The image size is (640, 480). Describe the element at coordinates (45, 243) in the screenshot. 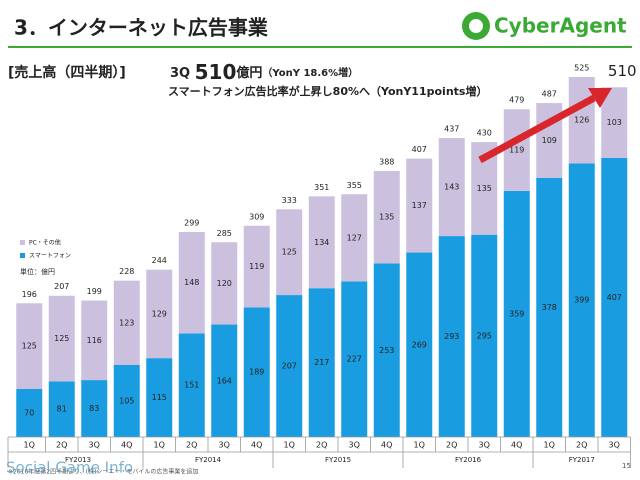

I see `legend-label: PC・その他` at that location.